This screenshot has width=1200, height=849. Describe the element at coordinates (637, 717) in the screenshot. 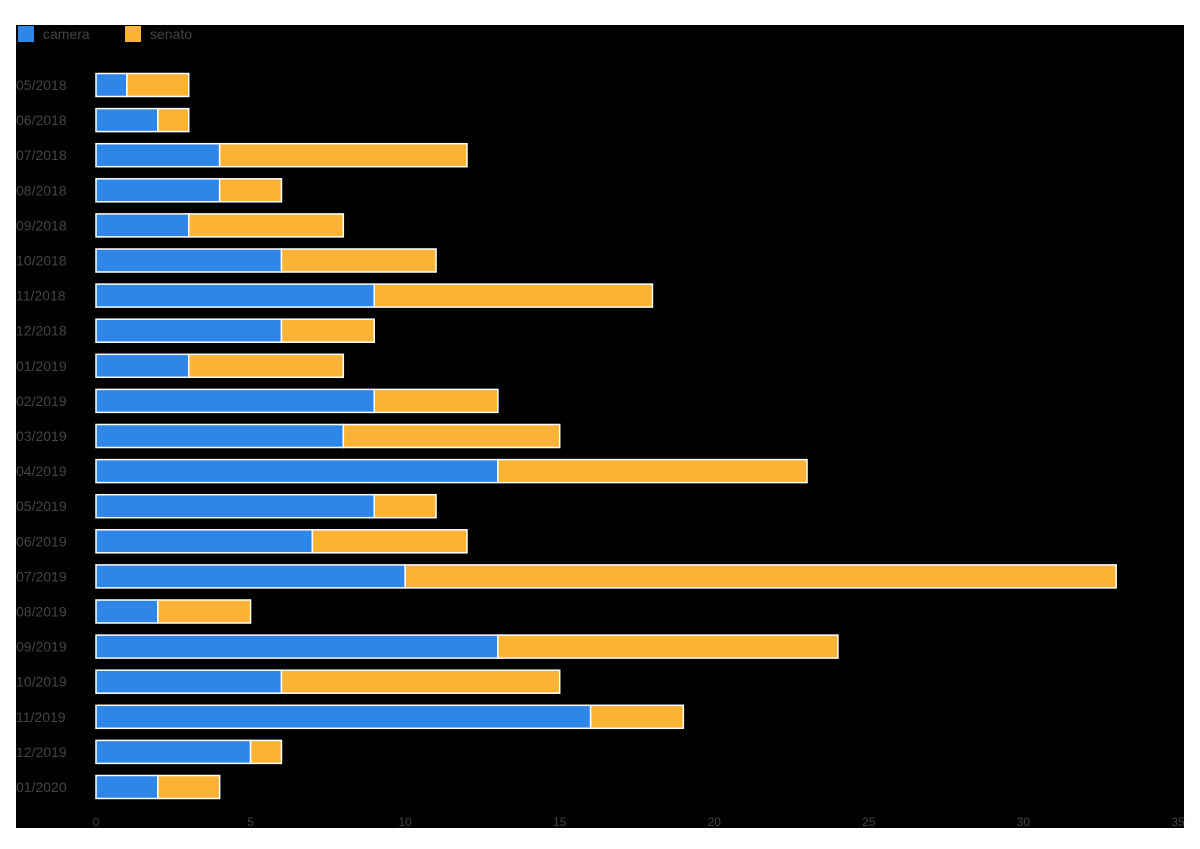

I see `bar-senato-11/2019` at that location.